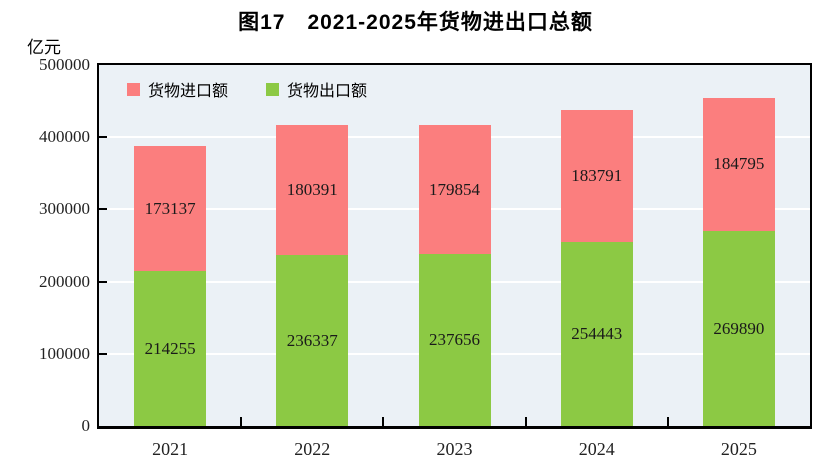 The image size is (831, 468). What do you see at coordinates (312, 449) in the screenshot?
I see `x-axis-category-label: 2022` at bounding box center [312, 449].